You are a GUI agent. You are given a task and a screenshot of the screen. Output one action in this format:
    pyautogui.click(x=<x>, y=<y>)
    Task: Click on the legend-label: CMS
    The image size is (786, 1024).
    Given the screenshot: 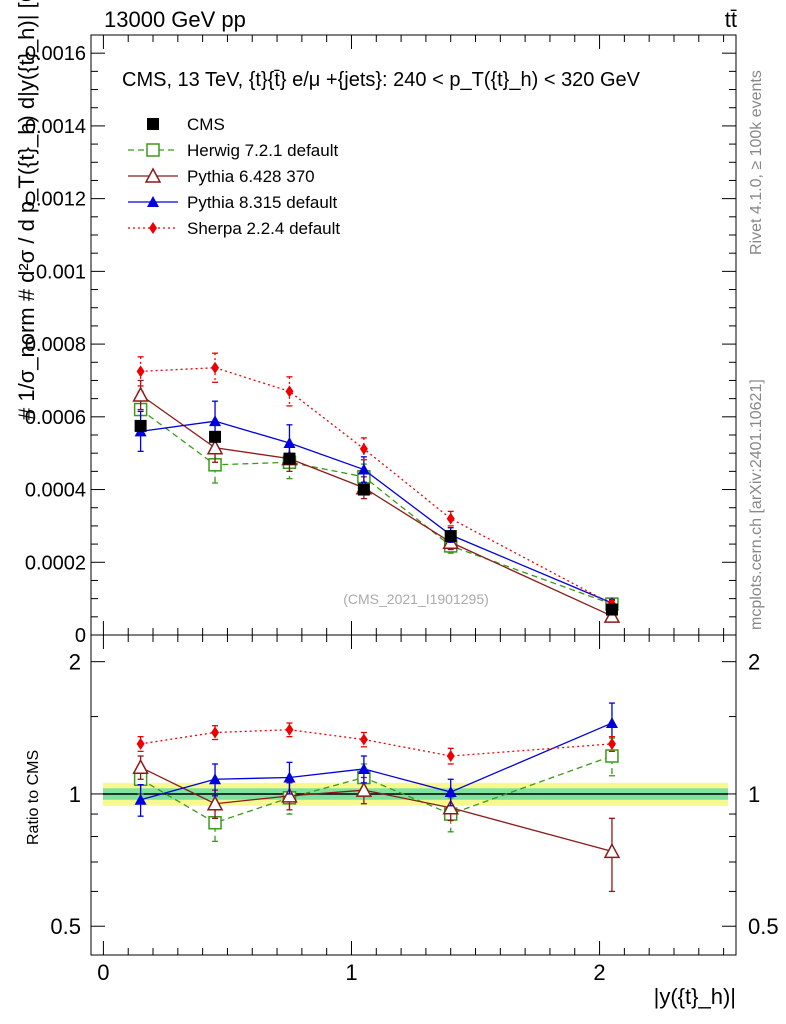 What is the action you would take?
    pyautogui.click(x=206, y=124)
    